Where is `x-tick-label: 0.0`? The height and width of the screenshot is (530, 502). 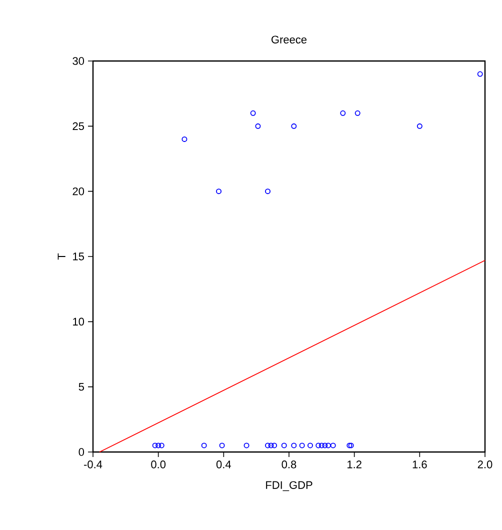 x-tick-label: 0.0 is located at coordinates (158, 464).